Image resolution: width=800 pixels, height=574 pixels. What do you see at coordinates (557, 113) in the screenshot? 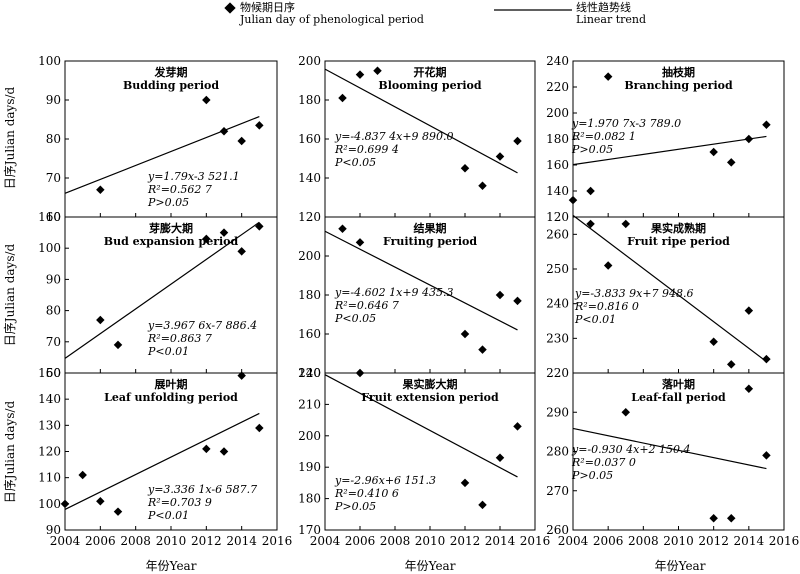
I see `y-tick-label: 200` at bounding box center [557, 113].